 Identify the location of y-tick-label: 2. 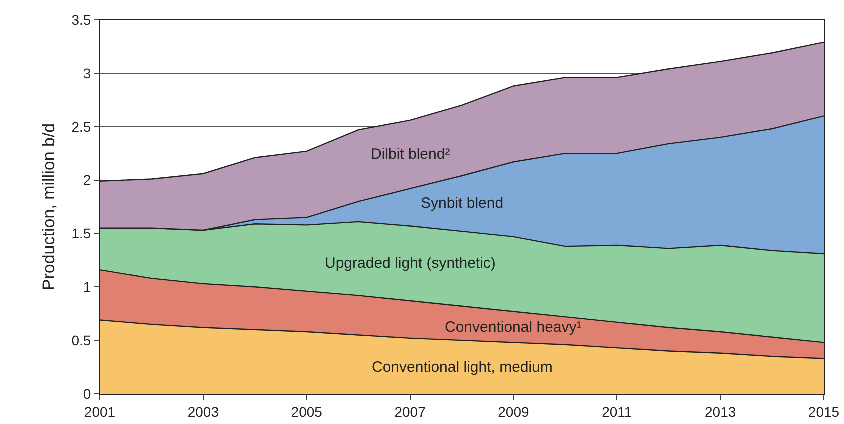
(87, 180).